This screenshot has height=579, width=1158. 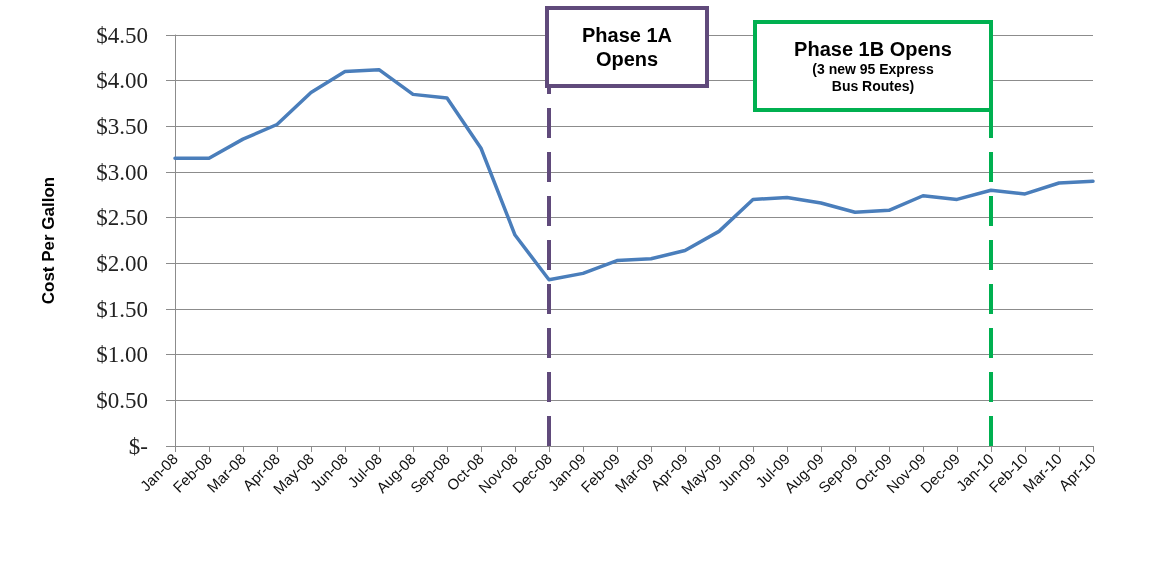 What do you see at coordinates (48, 240) in the screenshot?
I see `y-axis-title: Cost Per Gallon` at bounding box center [48, 240].